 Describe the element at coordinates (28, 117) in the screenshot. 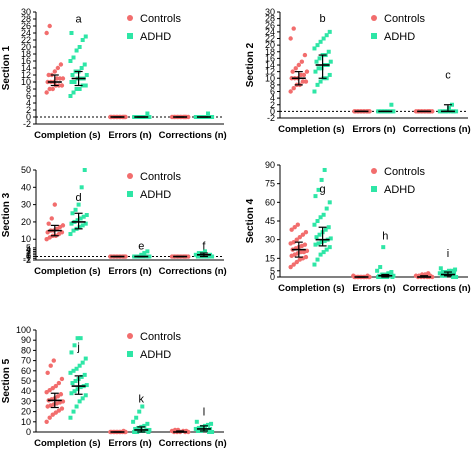

I see `y-tick-label: 0` at that location.